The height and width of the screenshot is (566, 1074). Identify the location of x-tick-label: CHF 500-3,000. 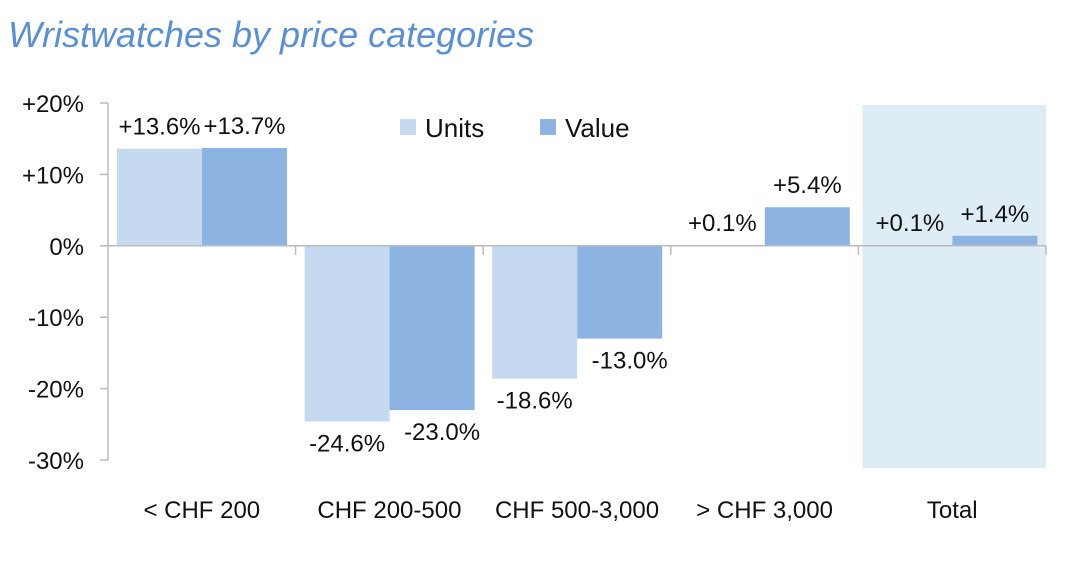
(577, 510).